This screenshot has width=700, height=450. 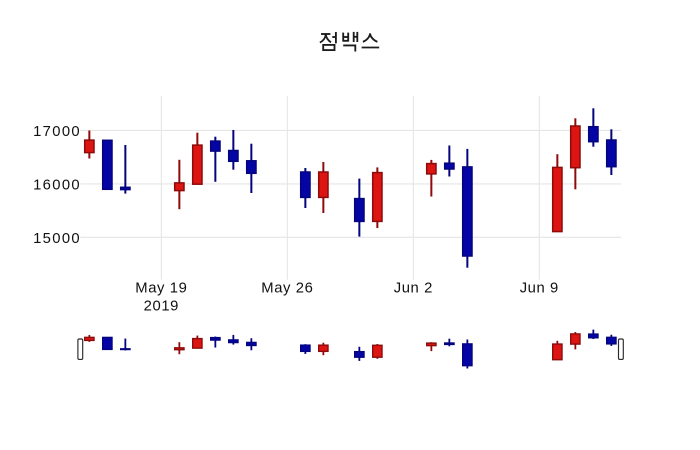 I want to click on svg-text: 16000, so click(x=57, y=185).